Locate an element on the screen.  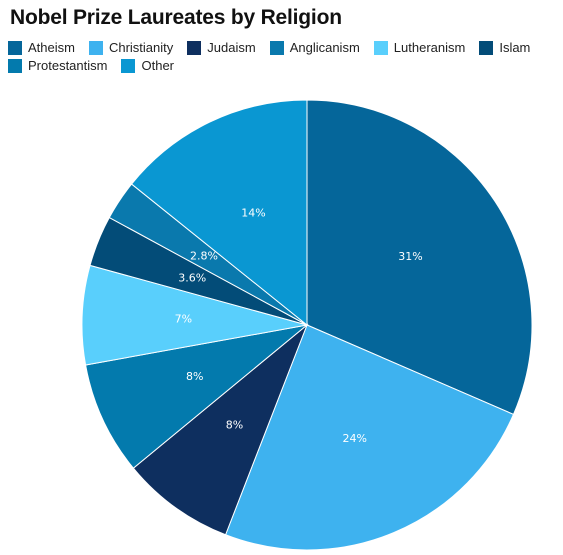
legend-label: Lutheranism is located at coordinates (429, 47).